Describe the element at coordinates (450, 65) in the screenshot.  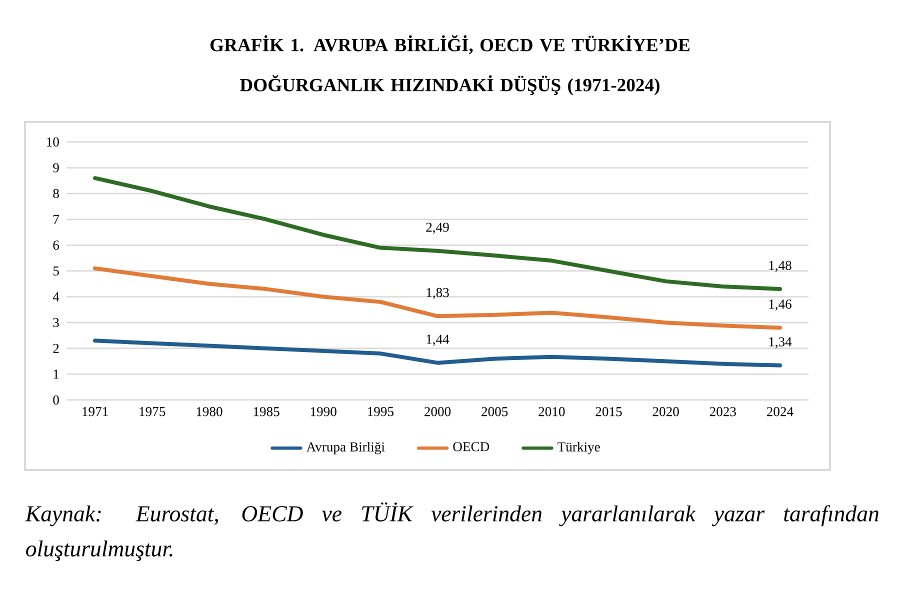
I see `chart-title: GRAFİK 1. AVRUPA BİRLİĞİ, OECD VE TÜRKİYE’DE DOĞURGANLIK HIZINDAKİ DÜŞÜŞ (1971-2024)` at that location.